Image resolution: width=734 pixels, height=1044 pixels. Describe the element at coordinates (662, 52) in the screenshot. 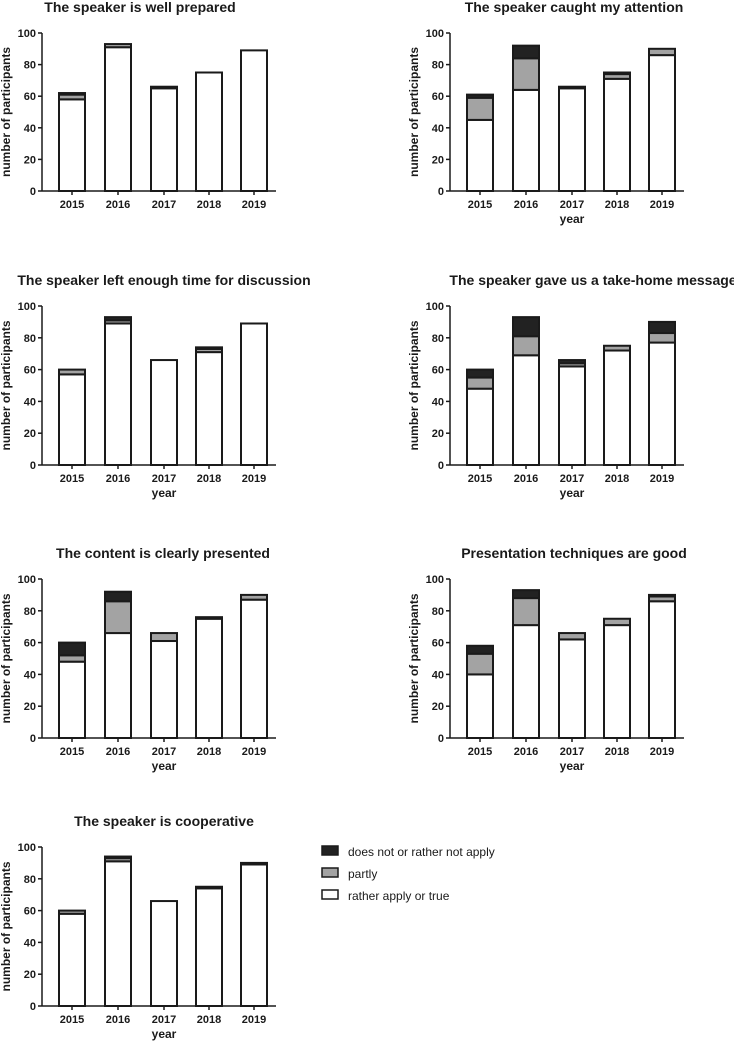

I see `bar-partly-2019` at that location.